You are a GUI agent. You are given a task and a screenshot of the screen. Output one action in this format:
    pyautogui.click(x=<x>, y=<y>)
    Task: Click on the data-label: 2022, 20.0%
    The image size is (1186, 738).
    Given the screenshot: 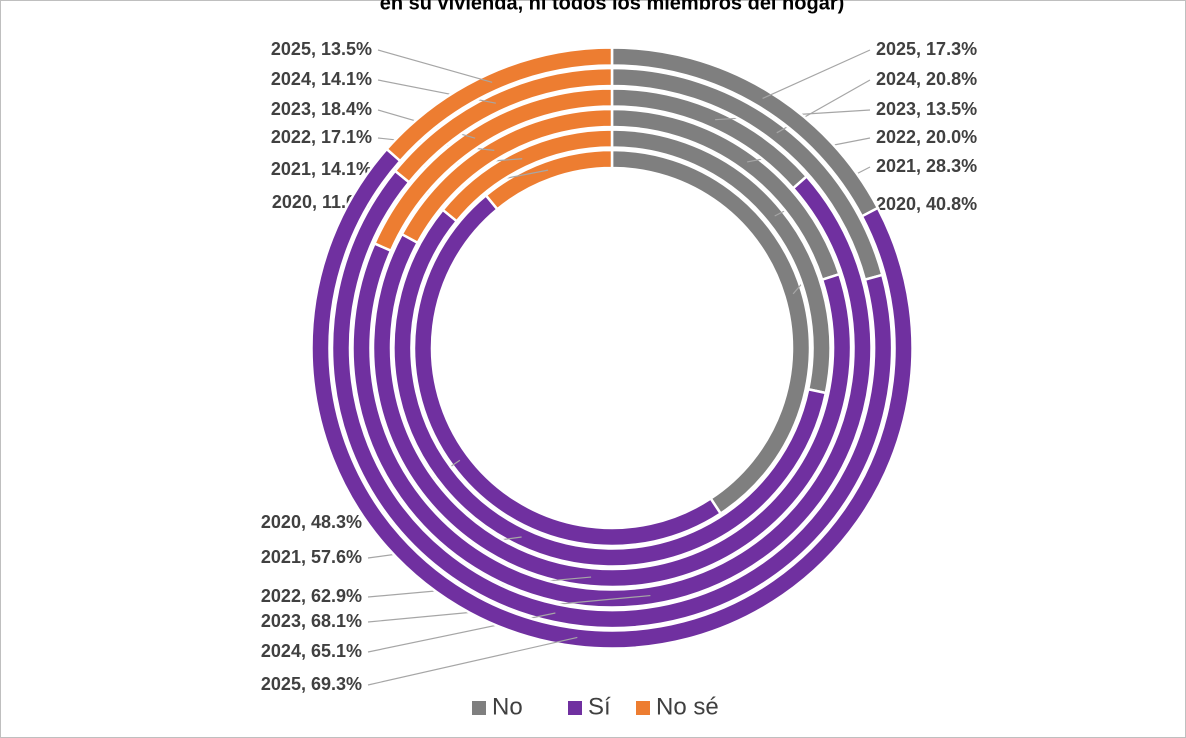 What is the action you would take?
    pyautogui.click(x=926, y=137)
    